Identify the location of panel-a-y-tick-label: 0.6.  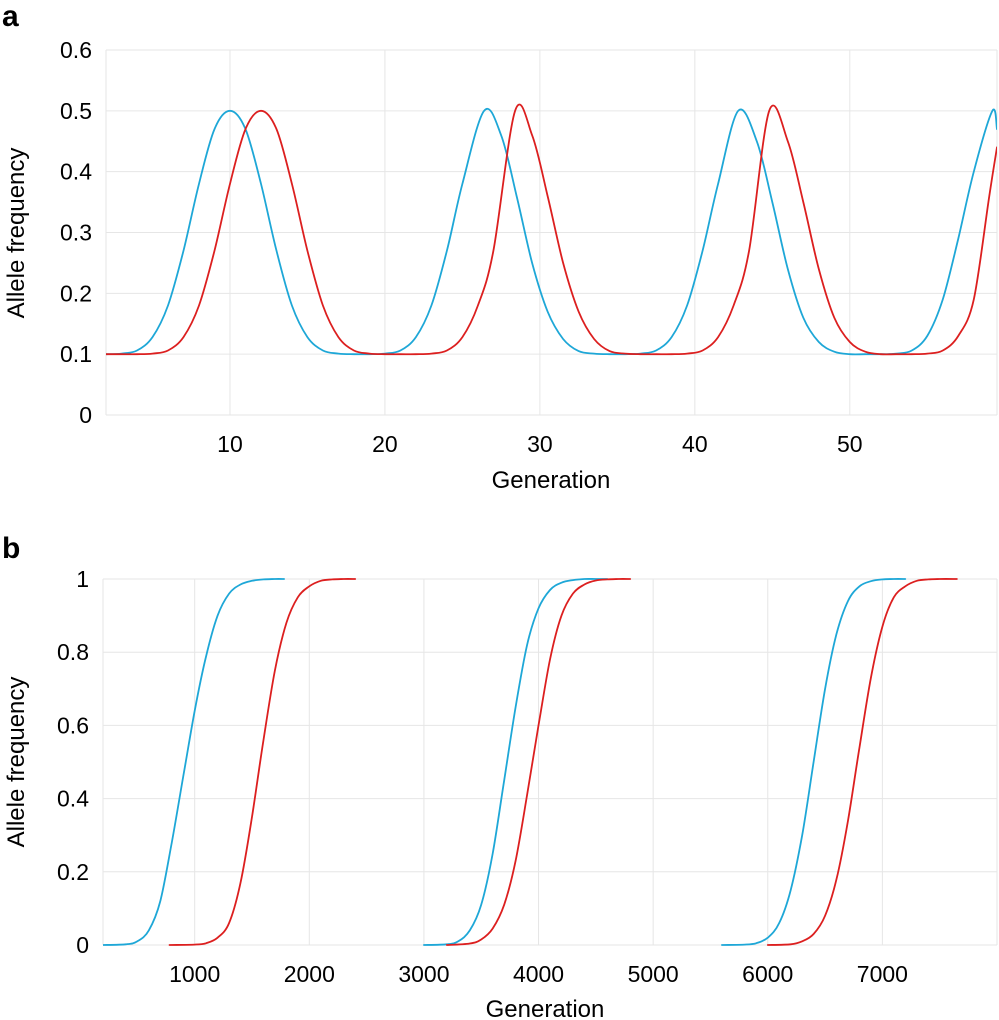
(76, 50).